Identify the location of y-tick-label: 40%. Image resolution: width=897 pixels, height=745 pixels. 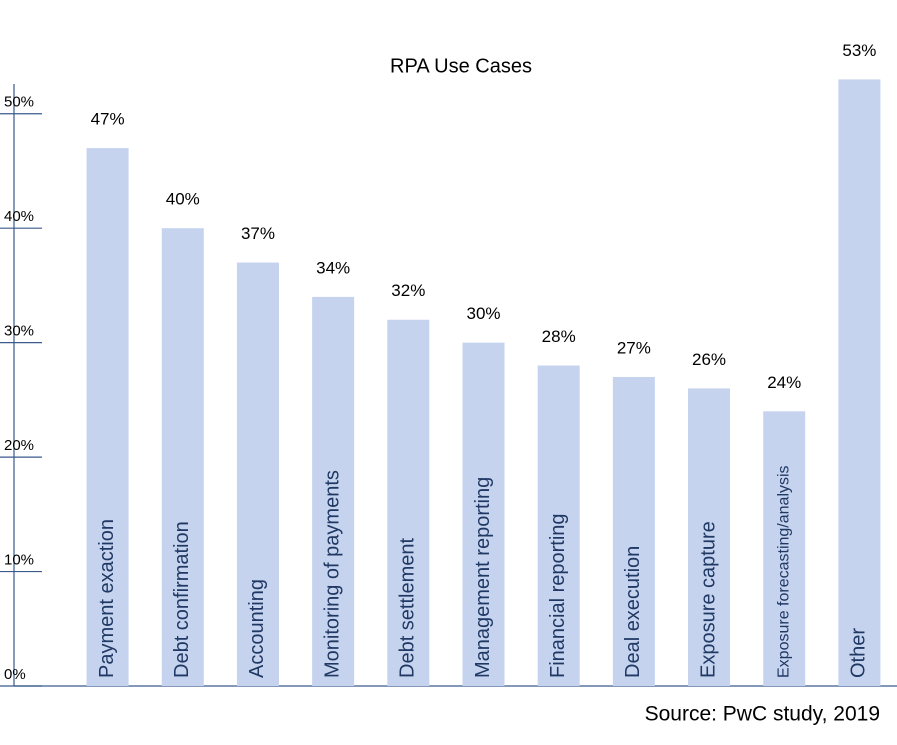
(19, 216).